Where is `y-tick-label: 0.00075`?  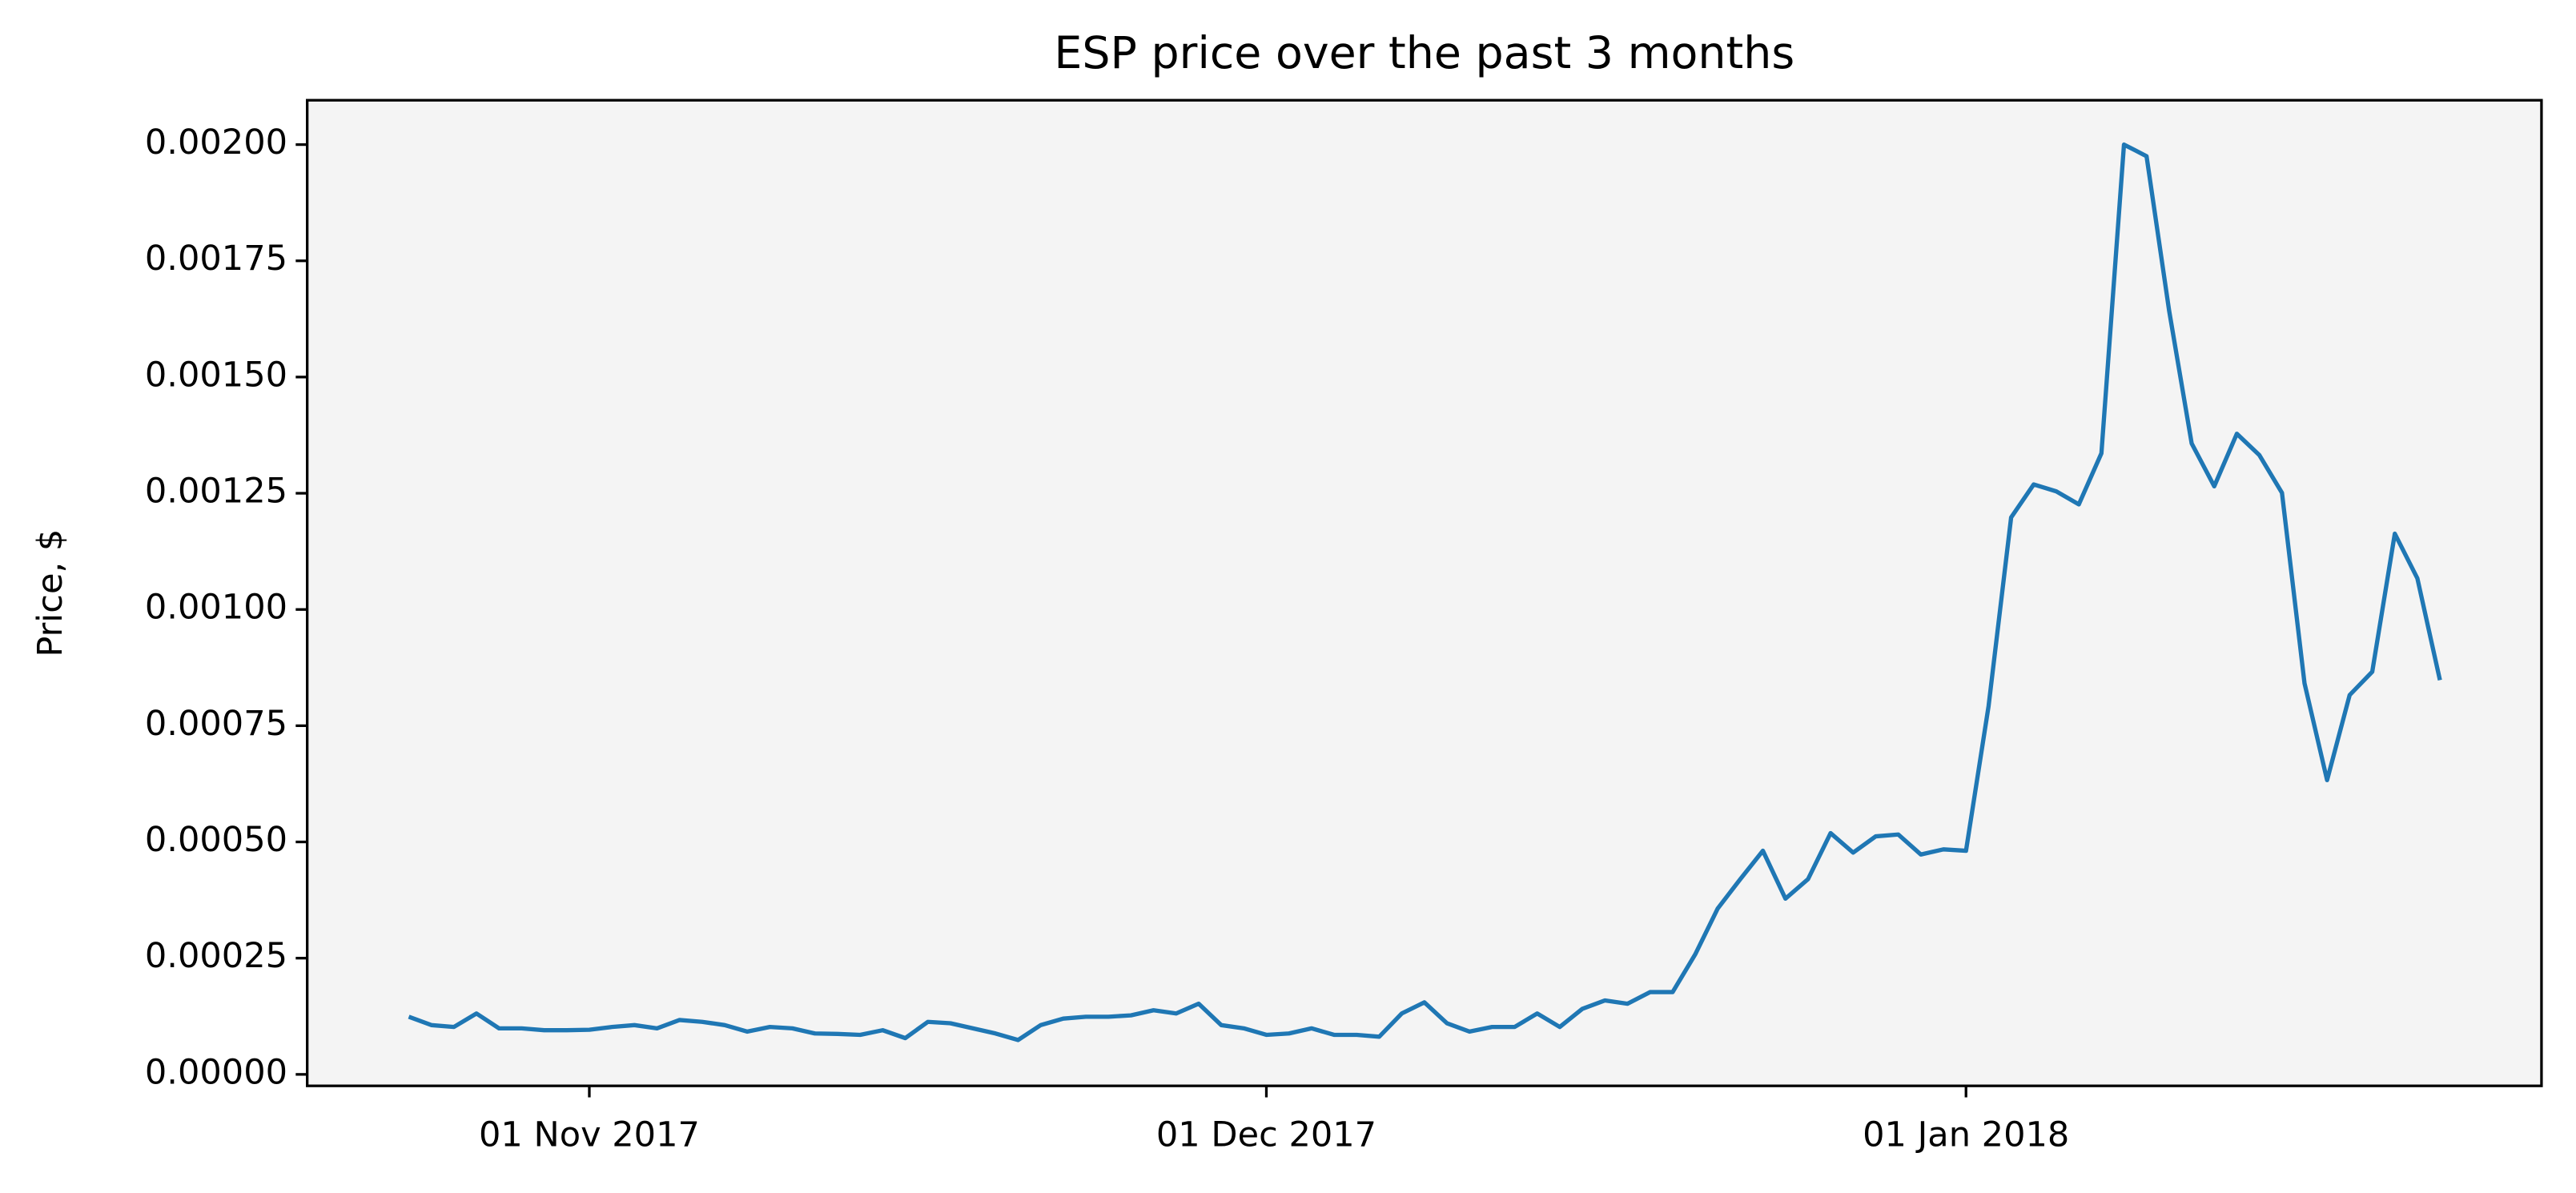 y-tick-label: 0.00075 is located at coordinates (216, 724).